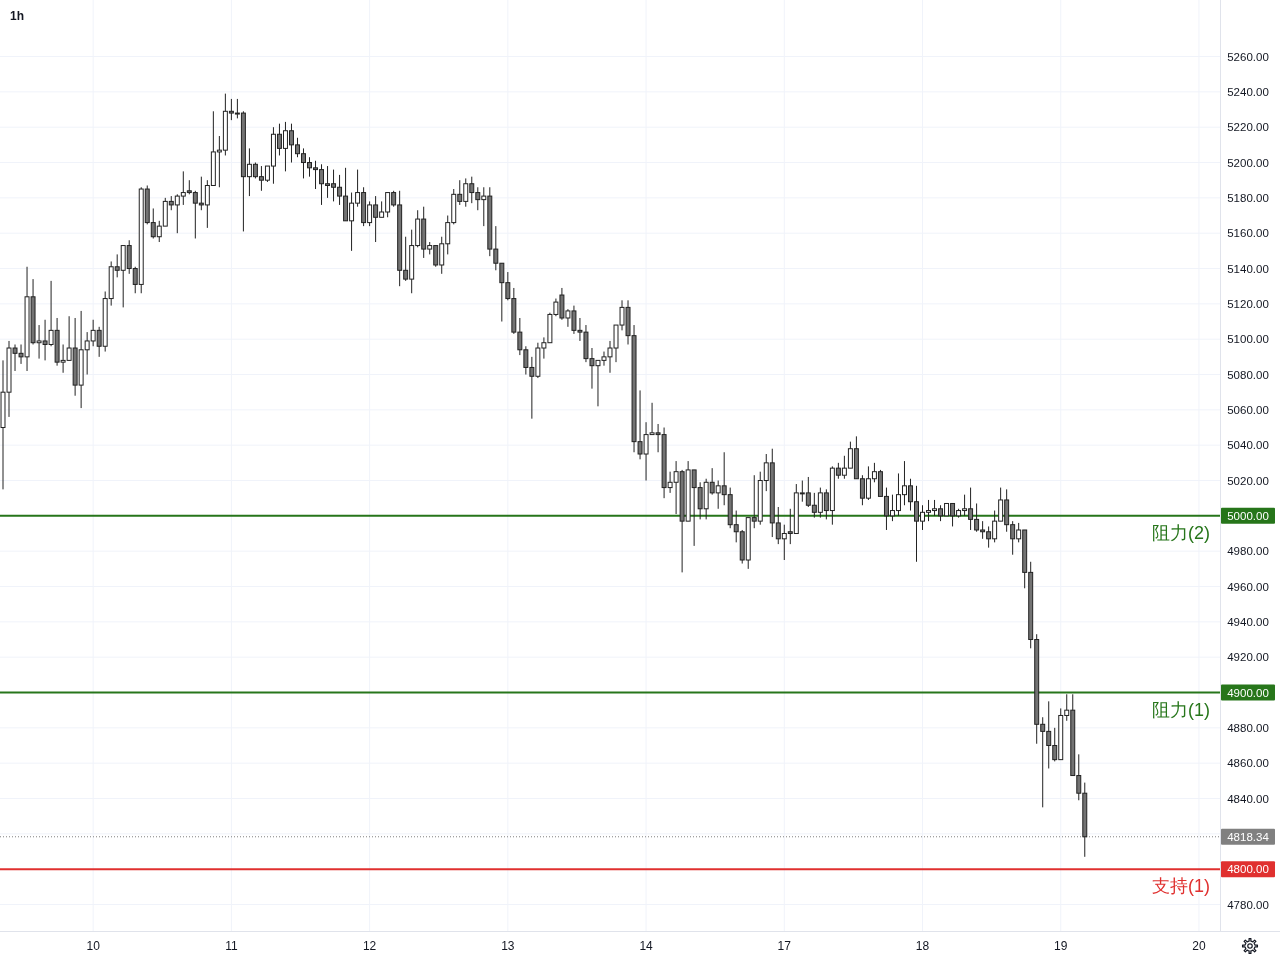 This screenshot has width=1280, height=960. What do you see at coordinates (1248, 586) in the screenshot?
I see `y-tick-label: 4960.00` at bounding box center [1248, 586].